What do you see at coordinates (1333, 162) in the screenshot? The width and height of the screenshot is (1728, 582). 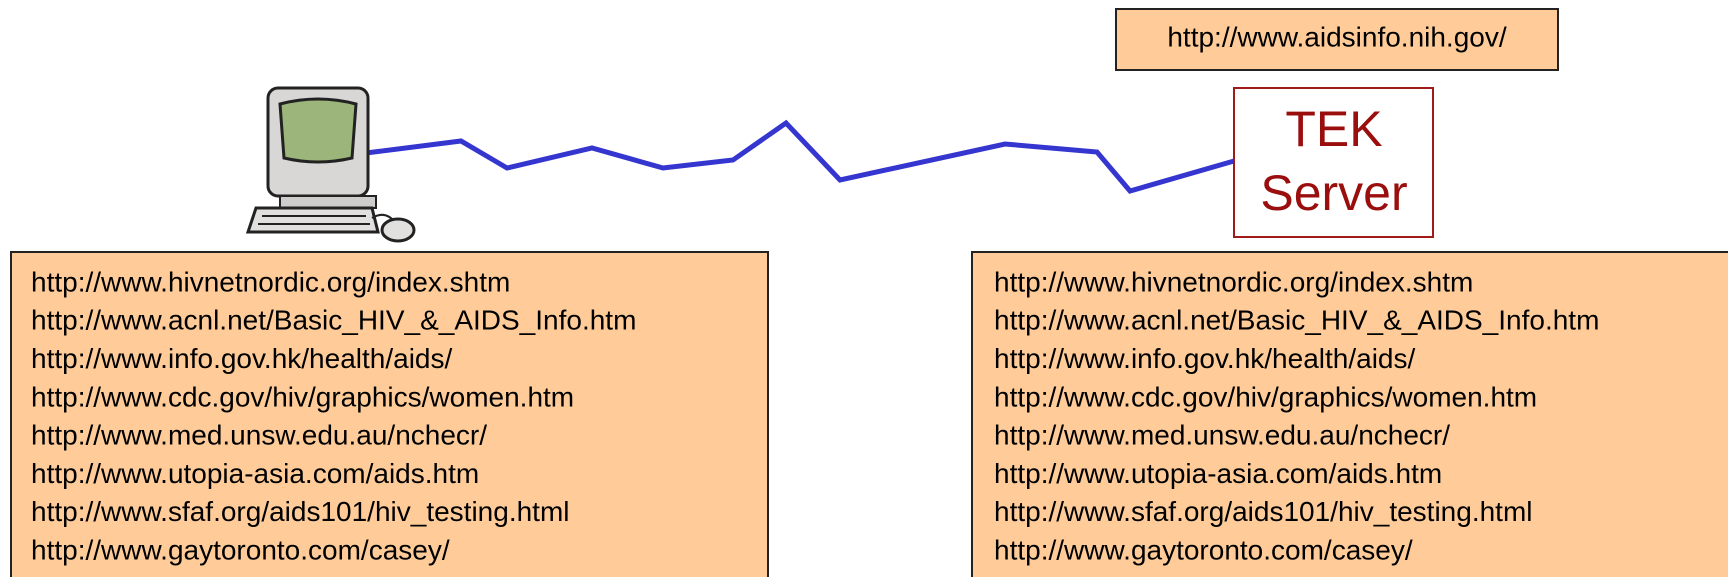 I see `server-box` at bounding box center [1333, 162].